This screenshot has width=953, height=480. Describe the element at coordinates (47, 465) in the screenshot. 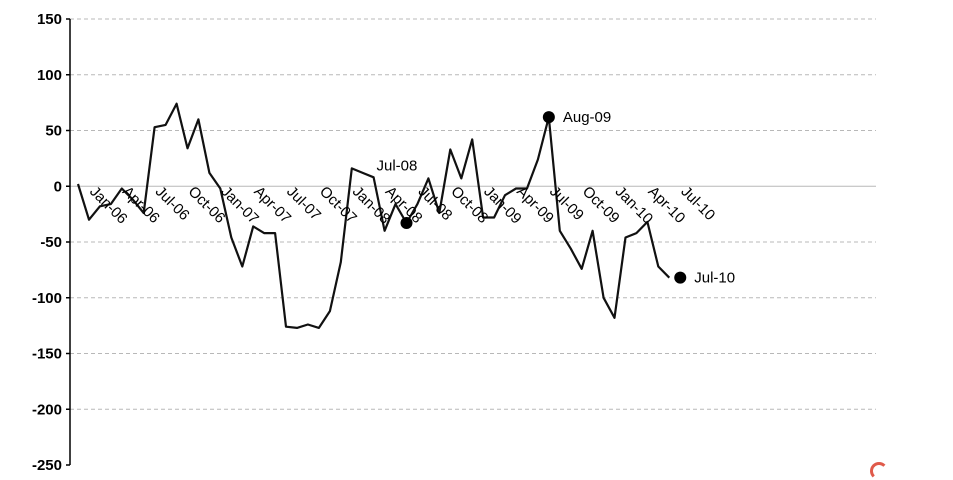

I see `y-tick-label: -250` at that location.